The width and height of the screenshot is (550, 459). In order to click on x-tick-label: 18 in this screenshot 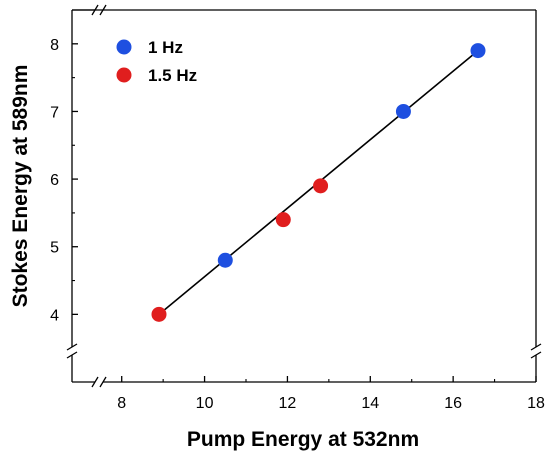, I will do `click(536, 403)`.